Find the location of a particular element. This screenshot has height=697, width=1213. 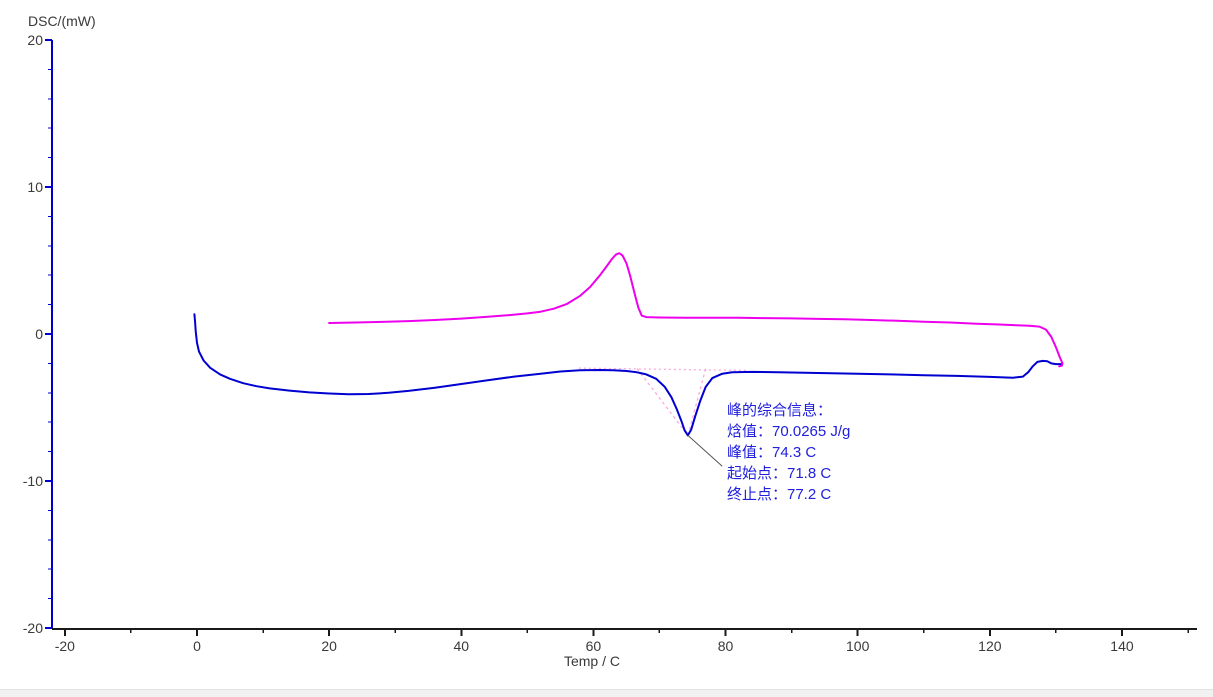

dsc-heating-curve is located at coordinates (628, 375).